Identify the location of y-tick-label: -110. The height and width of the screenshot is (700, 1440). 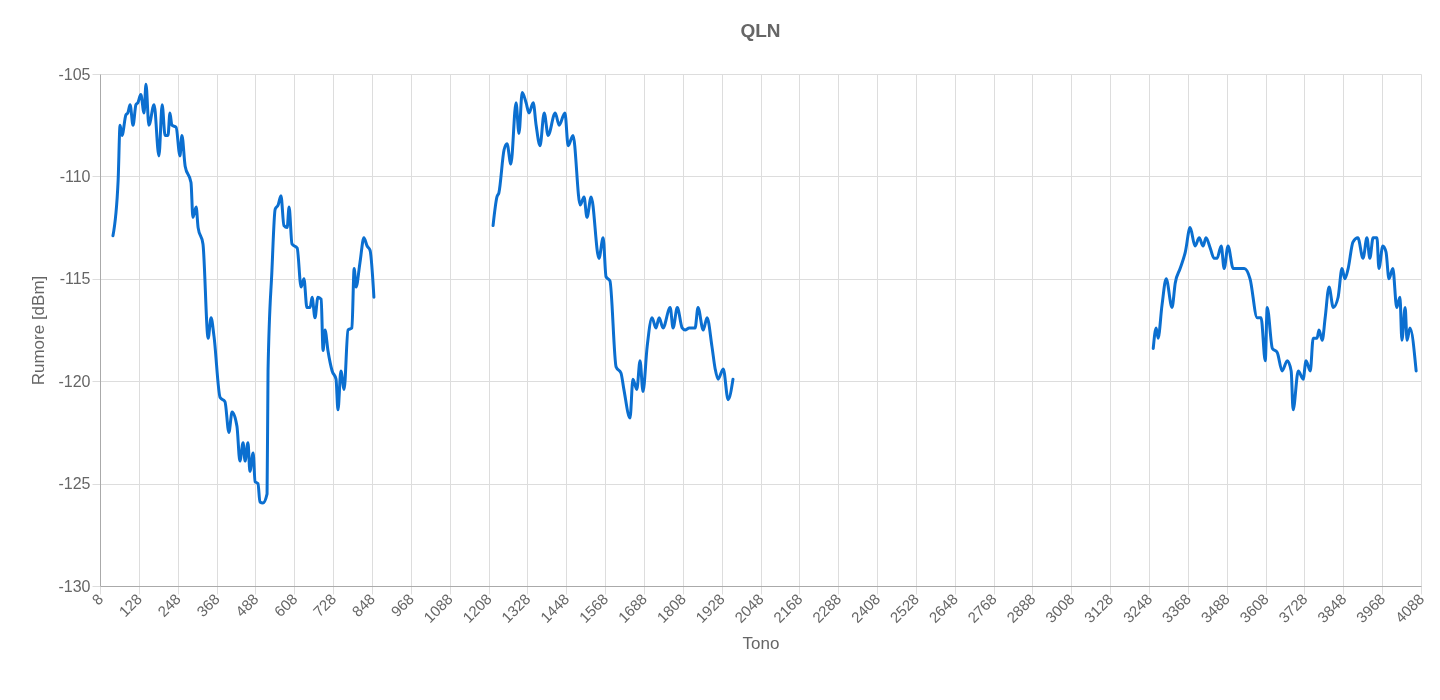
(75, 176).